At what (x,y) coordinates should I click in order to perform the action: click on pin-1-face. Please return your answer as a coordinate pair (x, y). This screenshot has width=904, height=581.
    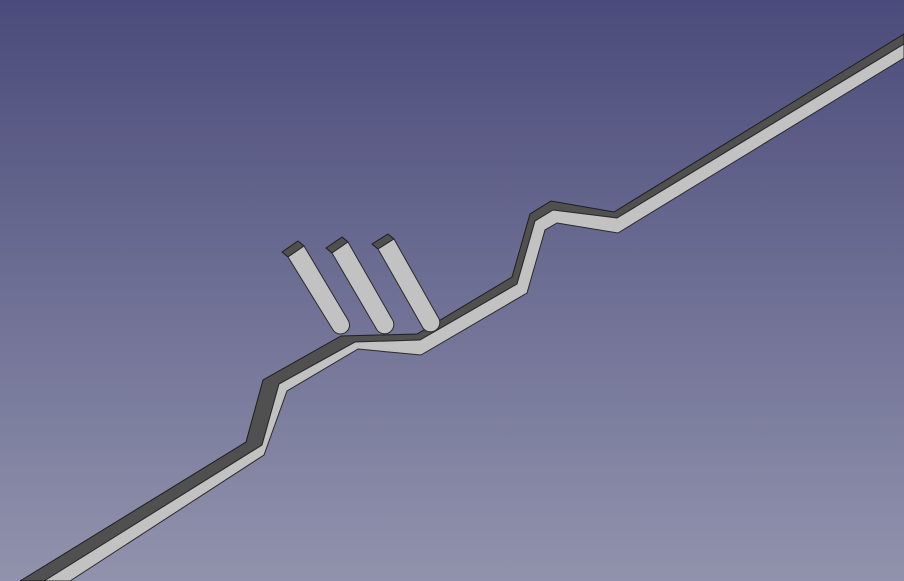
    Looking at the image, I should click on (318, 290).